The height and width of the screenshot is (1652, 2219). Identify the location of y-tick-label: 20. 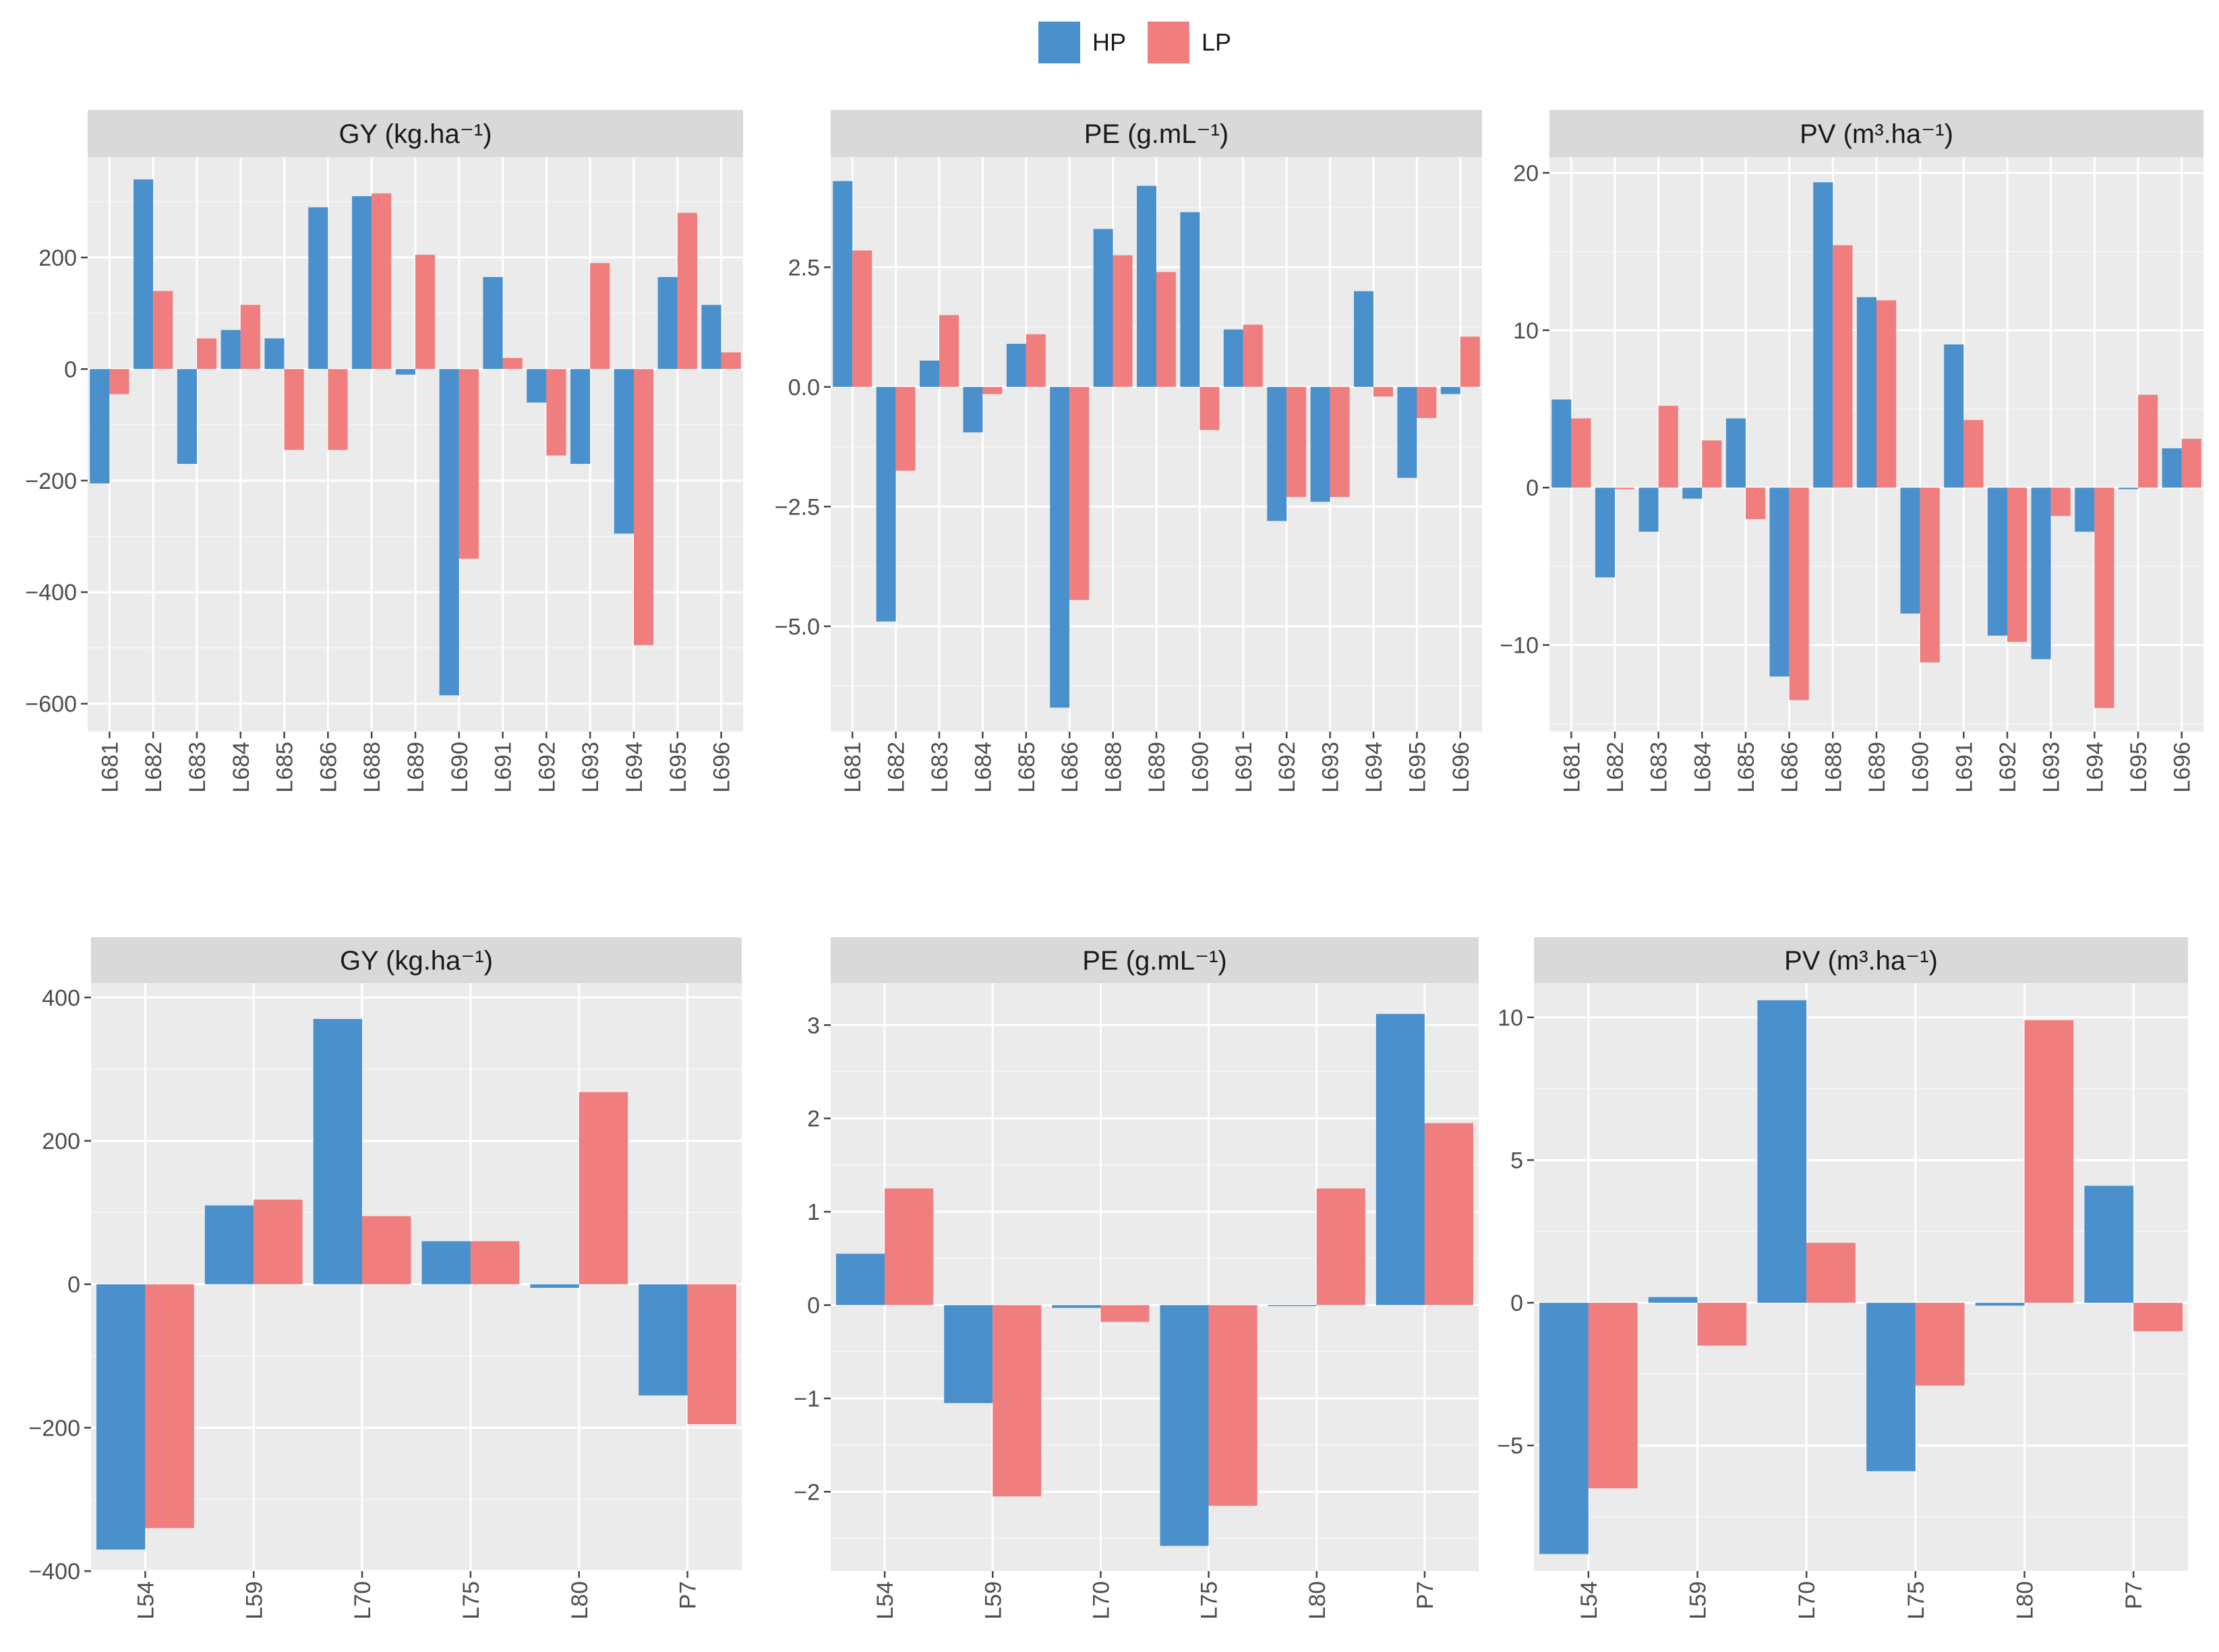
(1526, 173).